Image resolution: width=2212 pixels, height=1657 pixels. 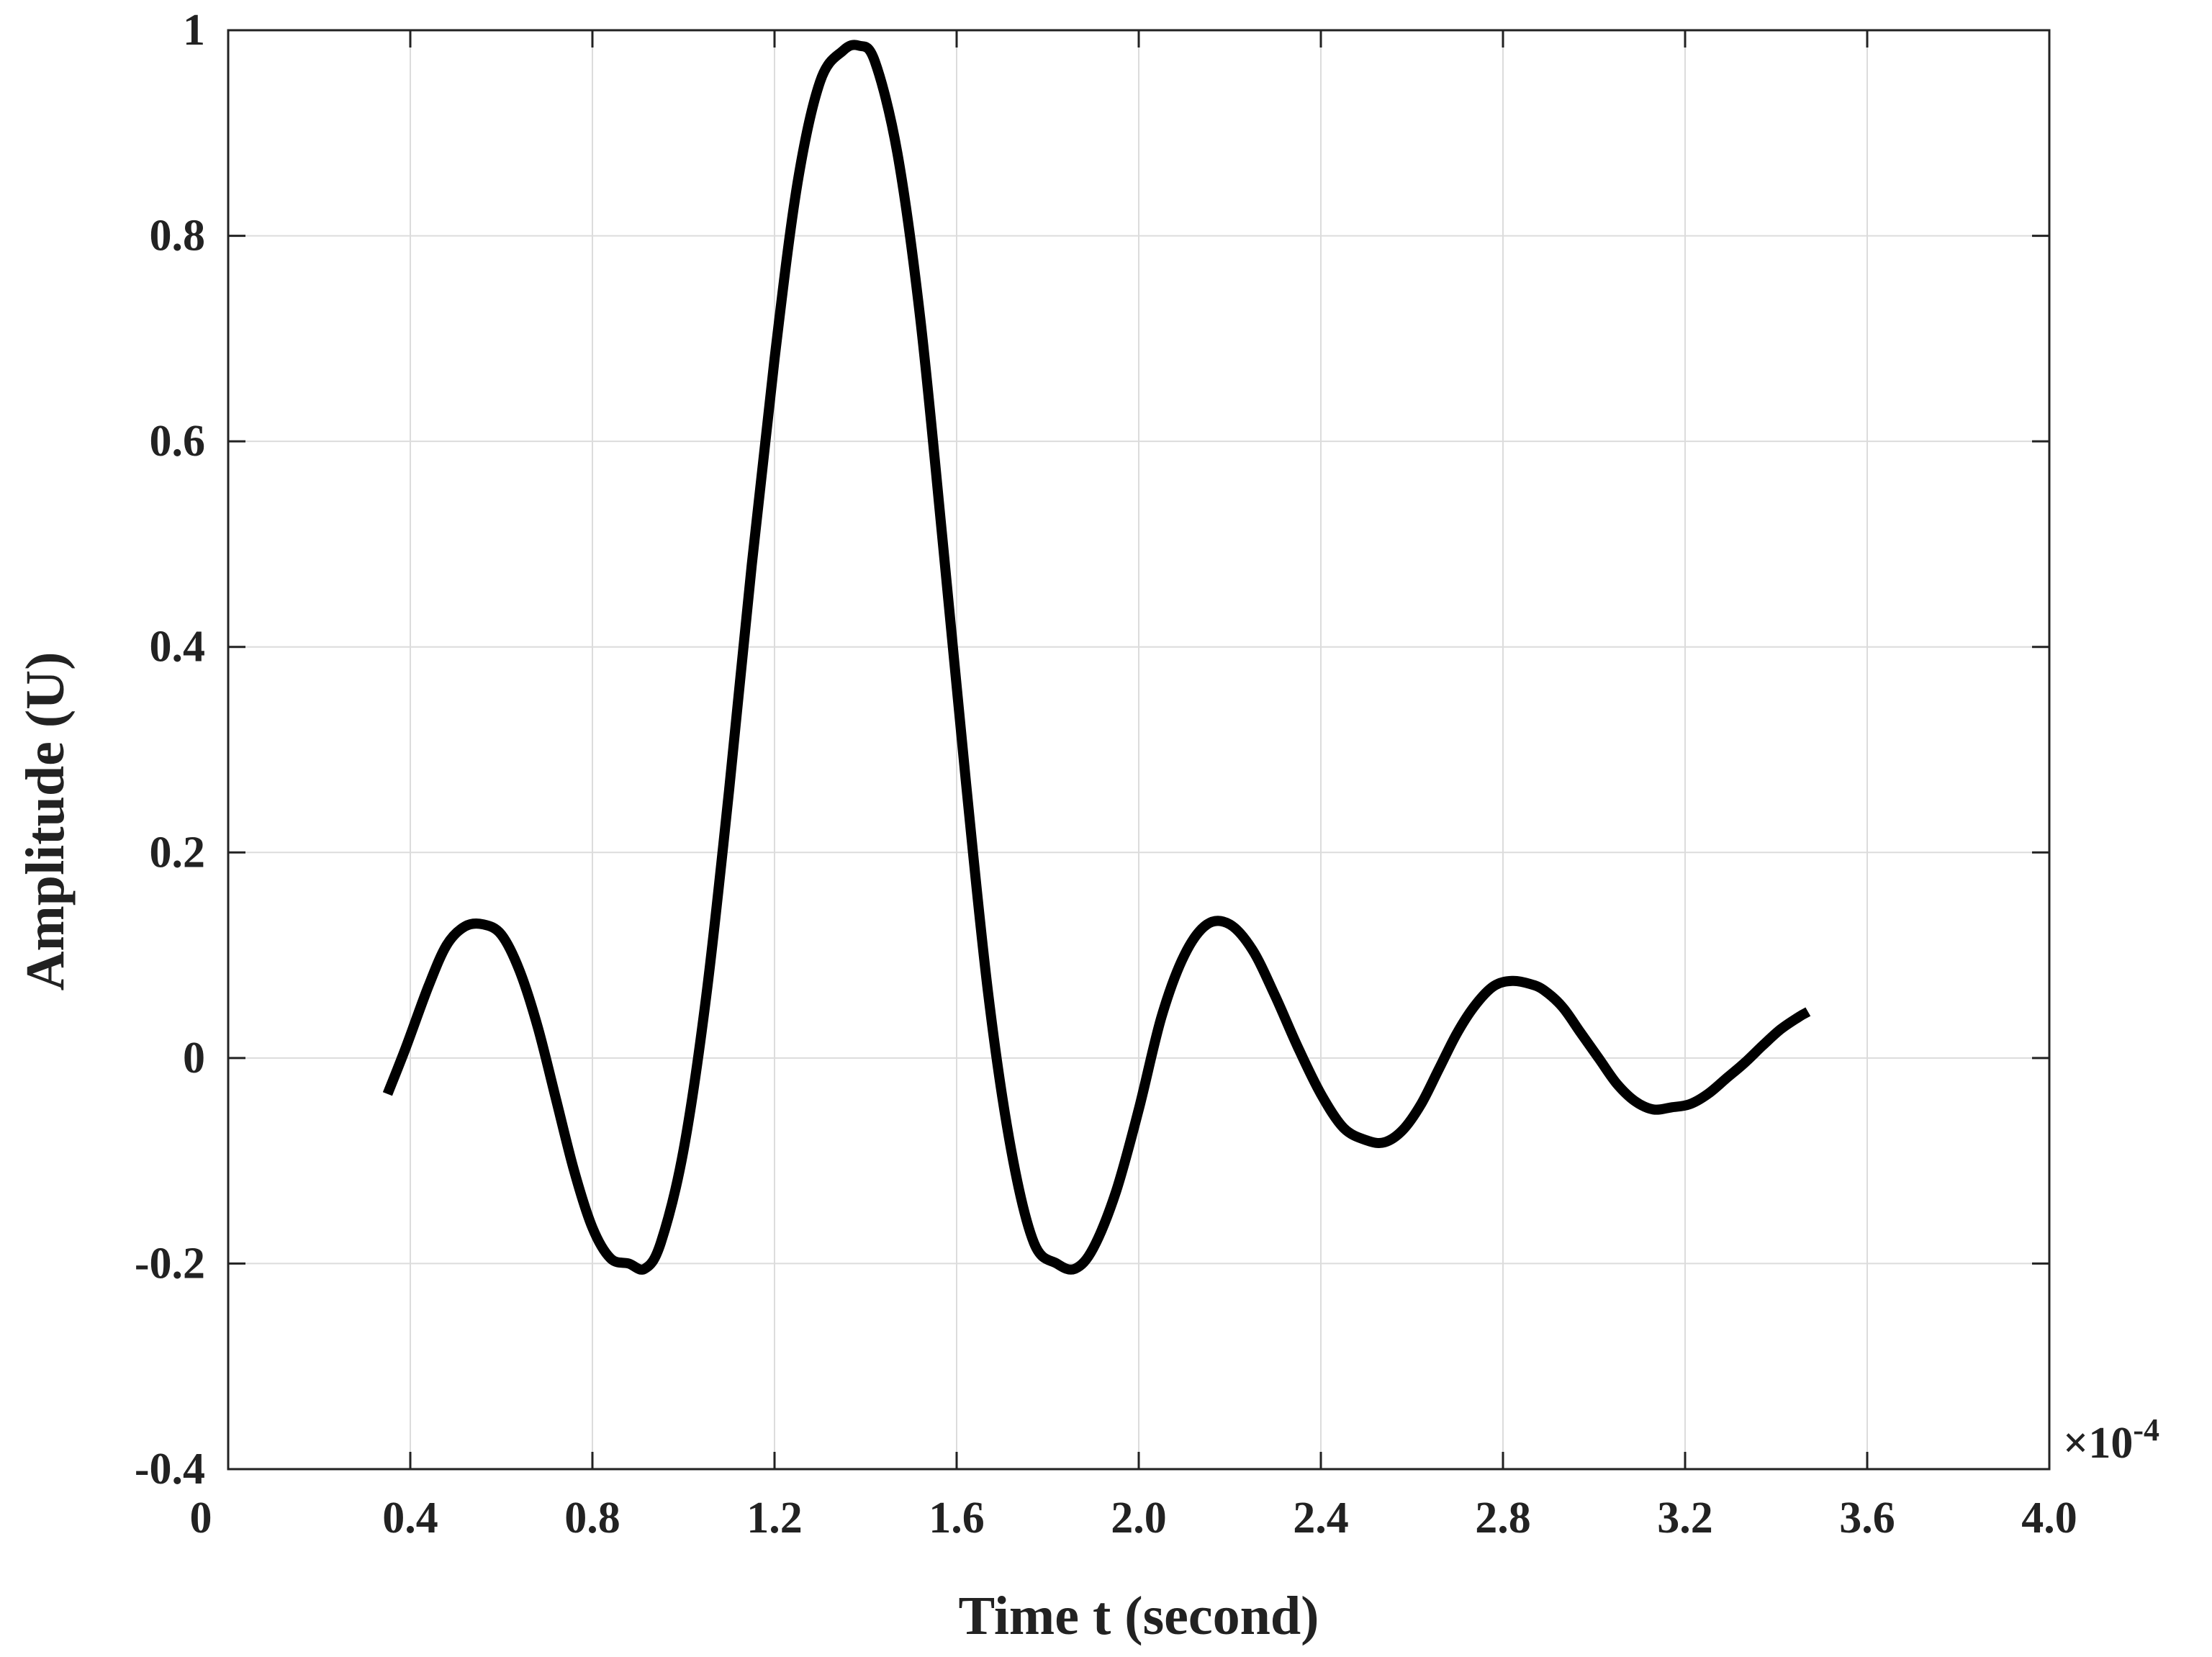 What do you see at coordinates (201, 1518) in the screenshot?
I see `x-tick-label: 0` at bounding box center [201, 1518].